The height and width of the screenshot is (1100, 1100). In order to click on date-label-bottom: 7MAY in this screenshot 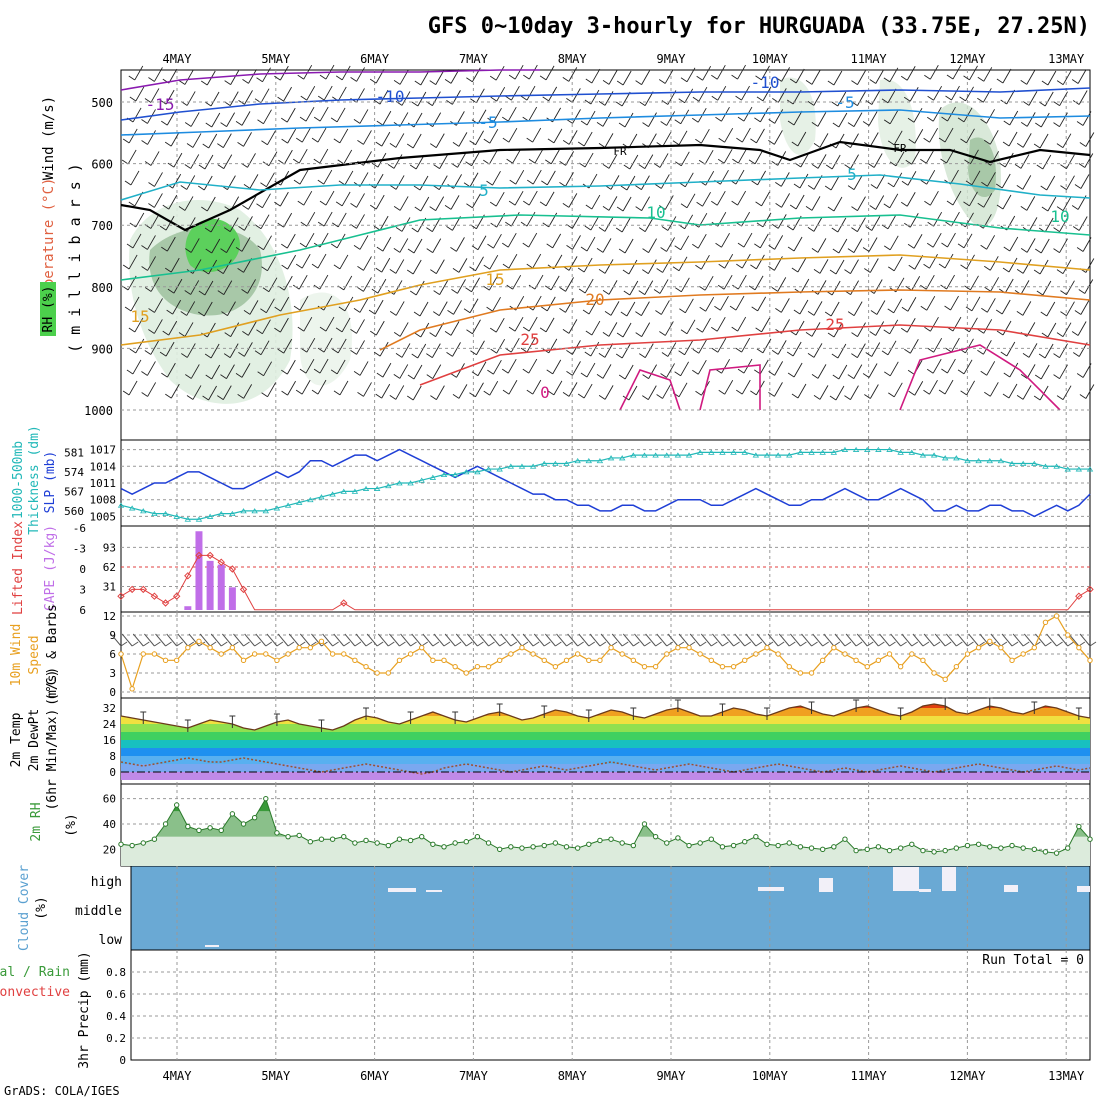, I will do `click(474, 1076)`.